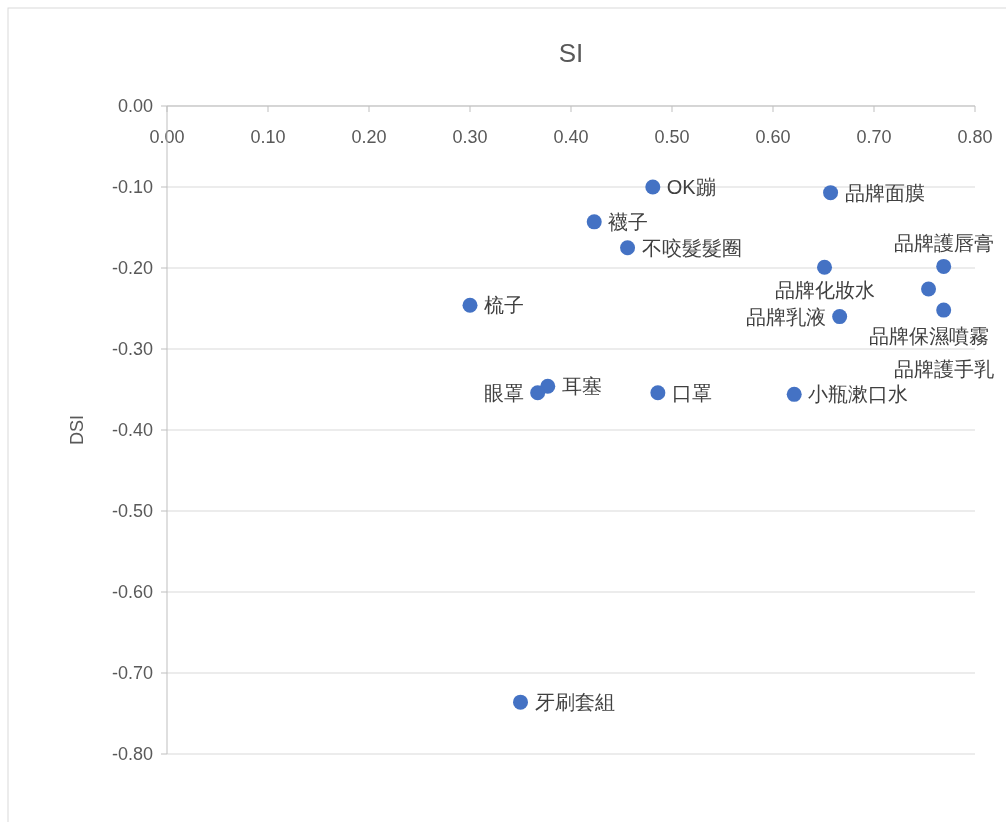  Describe the element at coordinates (691, 247) in the screenshot. I see `annotation: 不咬髮髮圈` at that location.